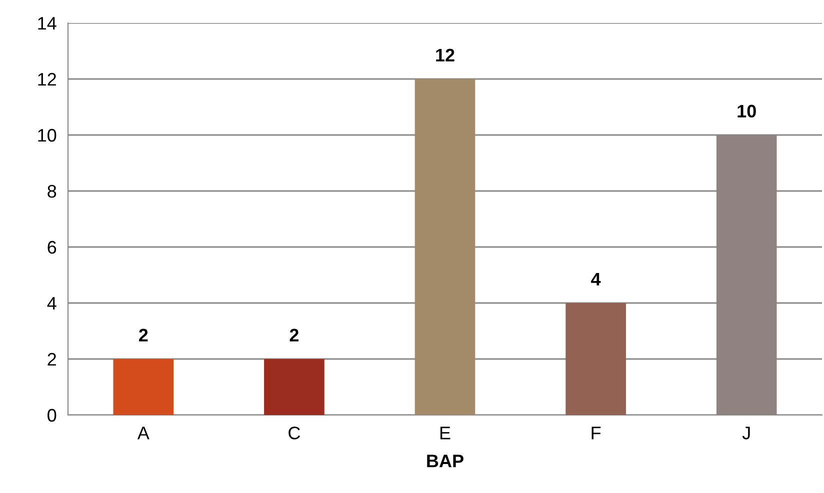  What do you see at coordinates (52, 247) in the screenshot?
I see `y-tick-label: 6` at bounding box center [52, 247].